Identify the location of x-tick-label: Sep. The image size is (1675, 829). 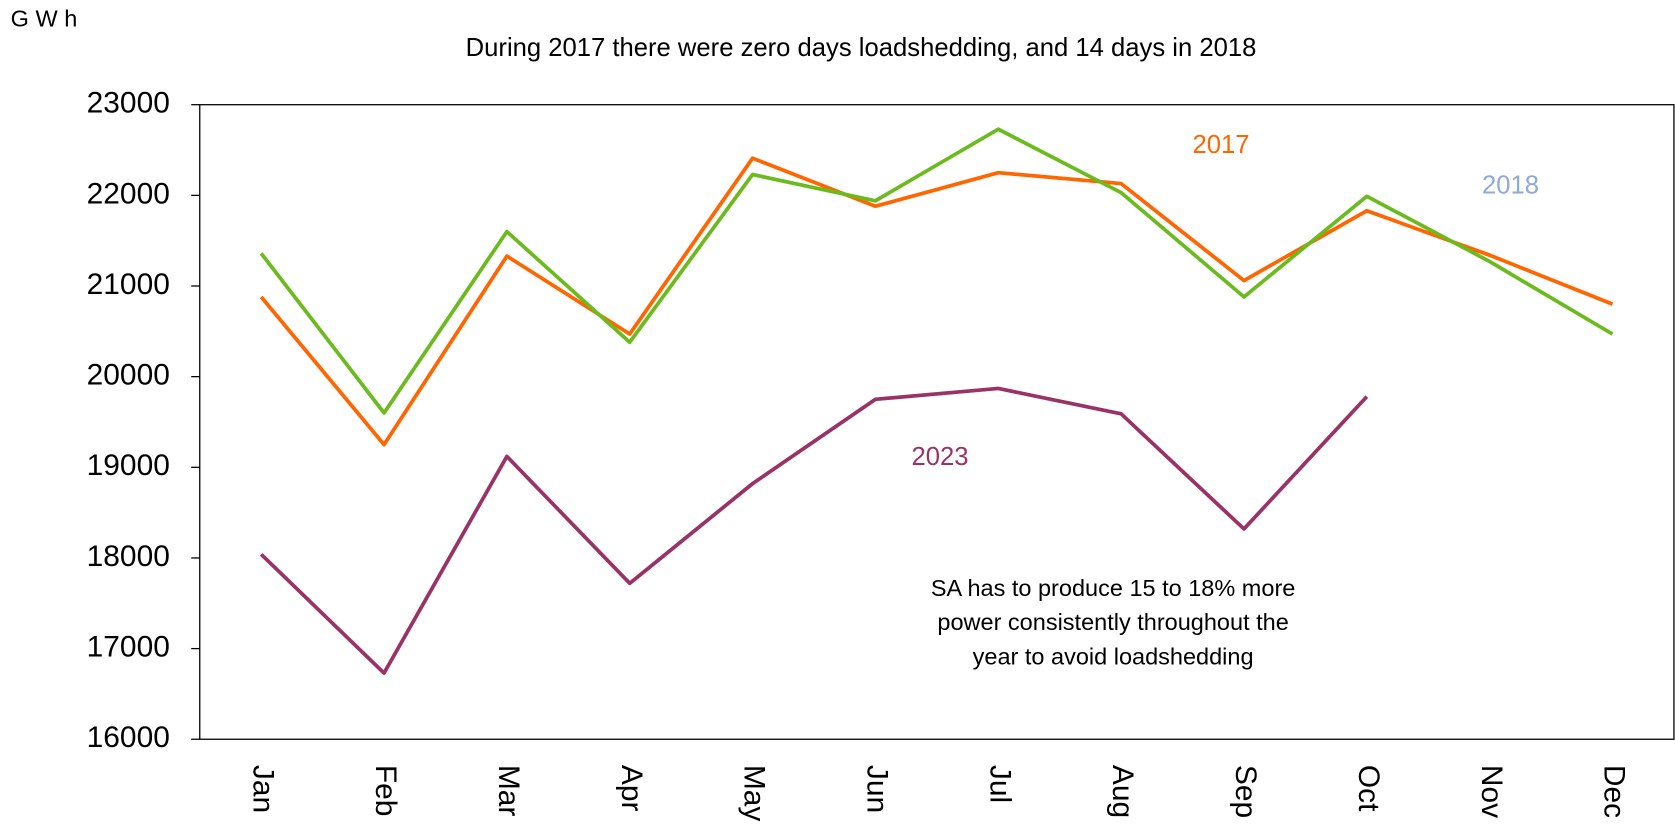
(1245, 791).